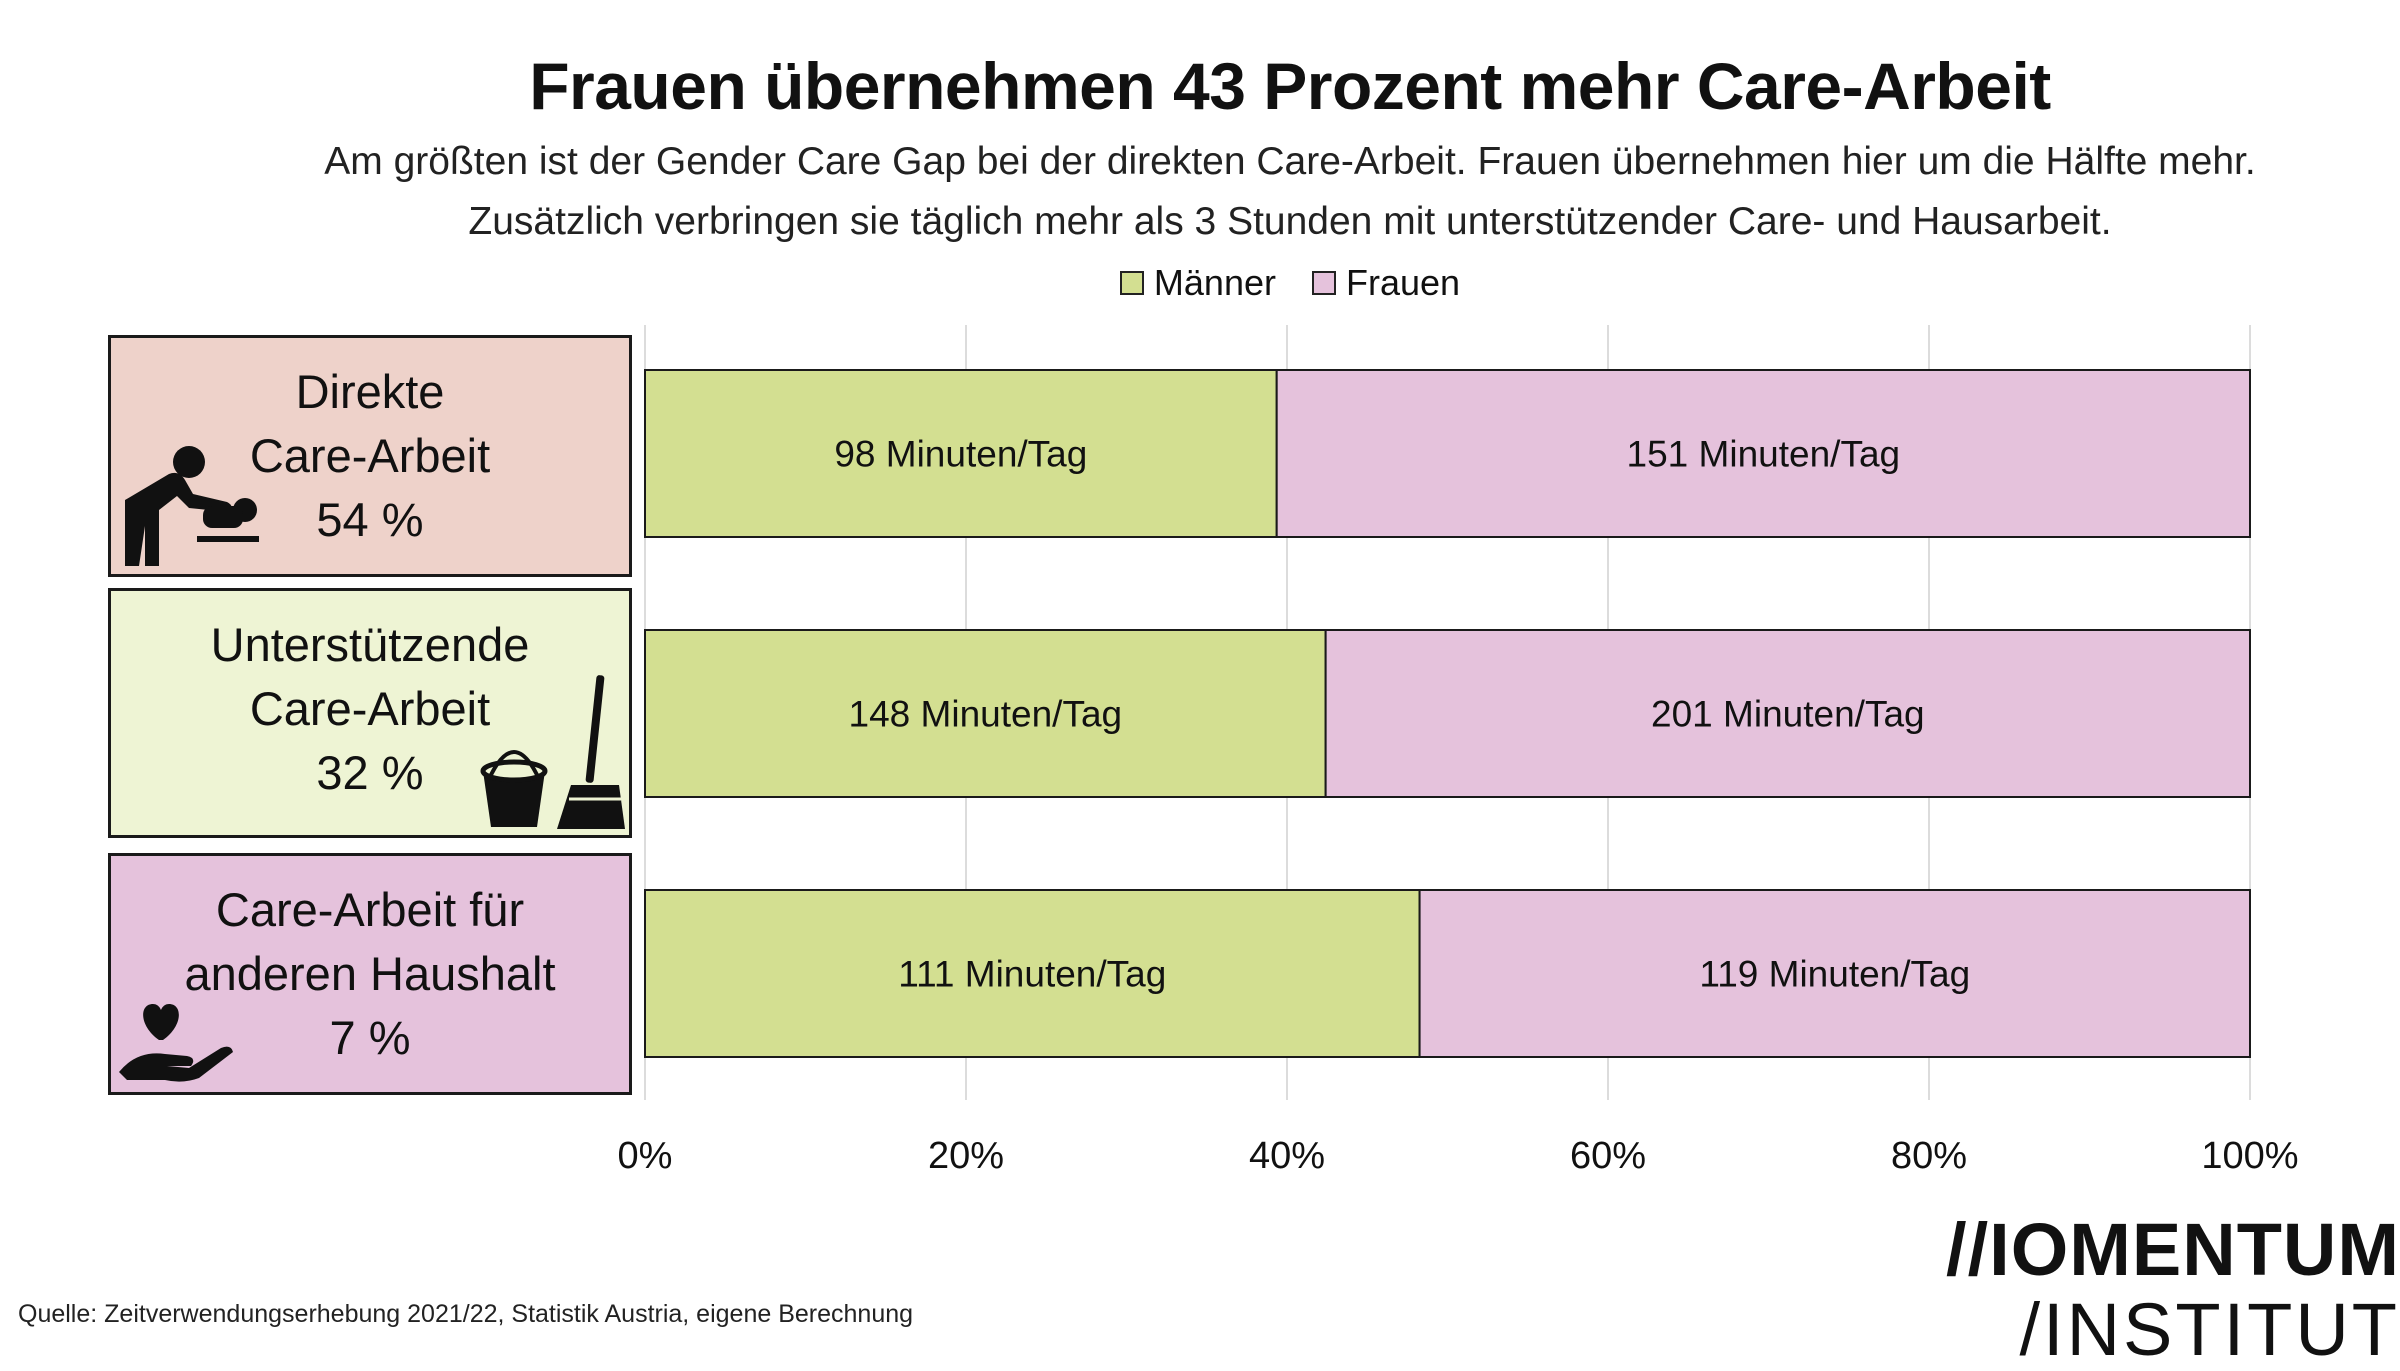 The height and width of the screenshot is (1371, 2400). Describe the element at coordinates (1929, 1156) in the screenshot. I see `x-tick-label: 80%` at that location.